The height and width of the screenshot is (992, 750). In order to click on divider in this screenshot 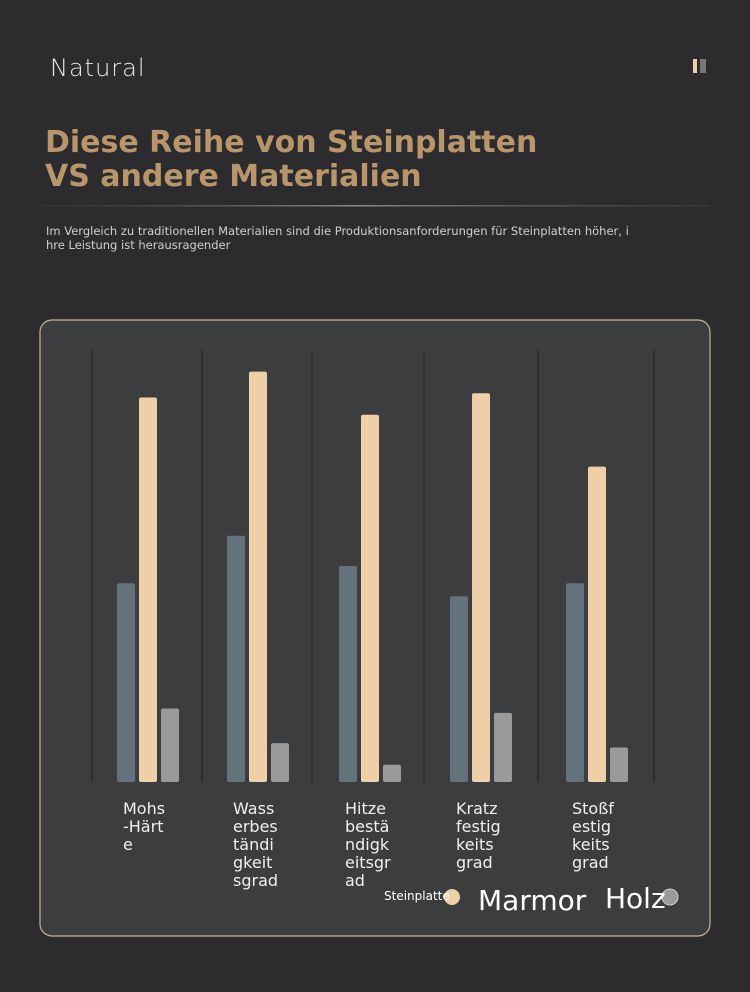, I will do `click(355, 206)`.